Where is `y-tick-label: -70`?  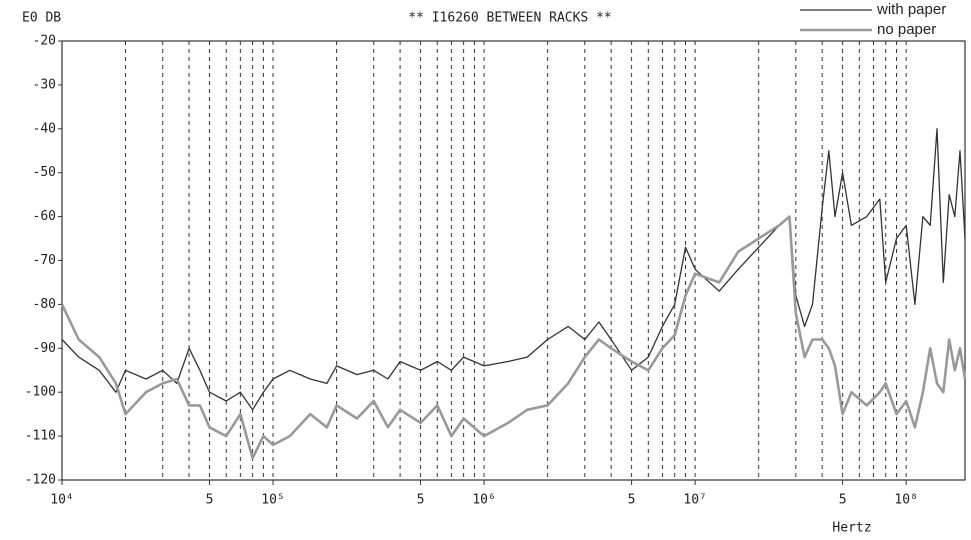 y-tick-label: -70 is located at coordinates (44, 260).